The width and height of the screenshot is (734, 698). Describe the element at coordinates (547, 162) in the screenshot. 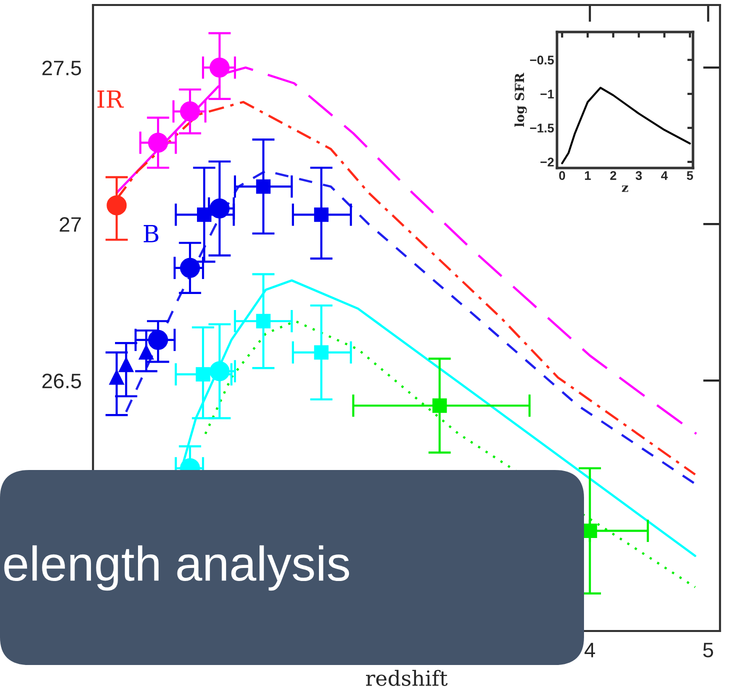

I see `y-tick-label: −2` at that location.